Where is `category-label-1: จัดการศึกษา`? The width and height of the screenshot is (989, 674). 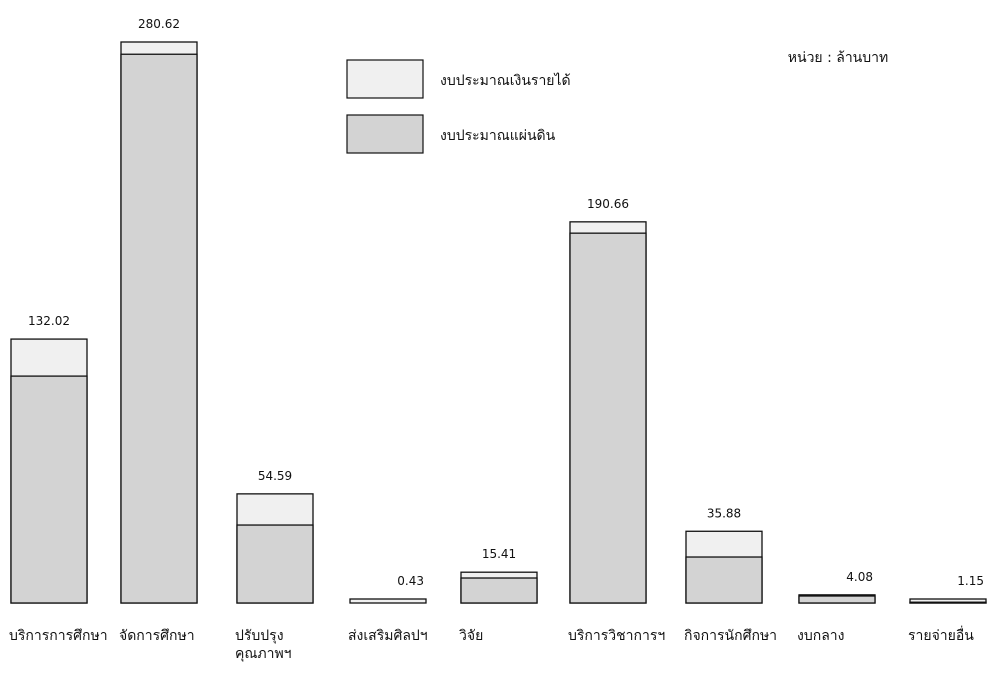 category-label-1: จัดการศึกษา is located at coordinates (157, 636).